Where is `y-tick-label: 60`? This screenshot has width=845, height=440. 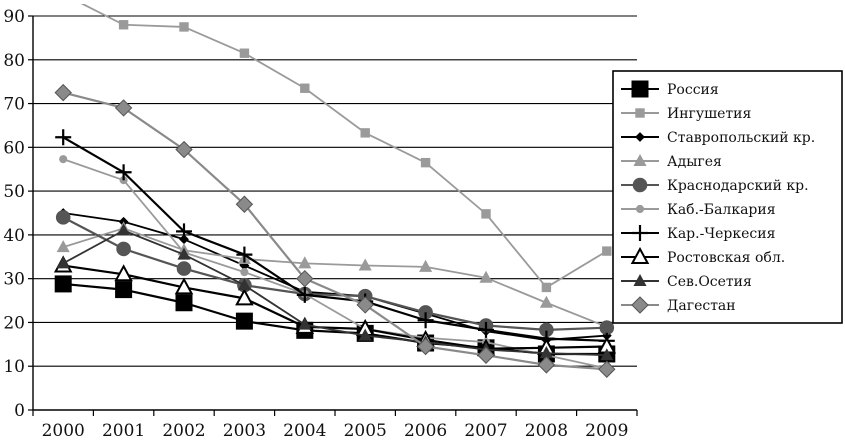 y-tick-label: 60 is located at coordinates (14, 148).